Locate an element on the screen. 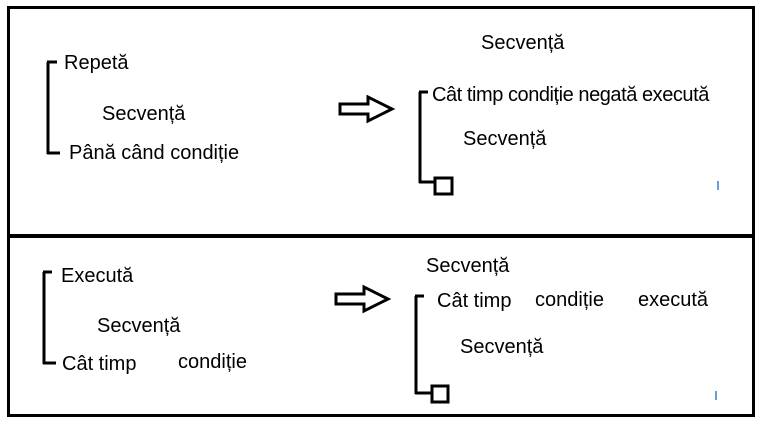 Image resolution: width=768 pixels, height=425 pixels. top-transform-arrow is located at coordinates (367, 109).